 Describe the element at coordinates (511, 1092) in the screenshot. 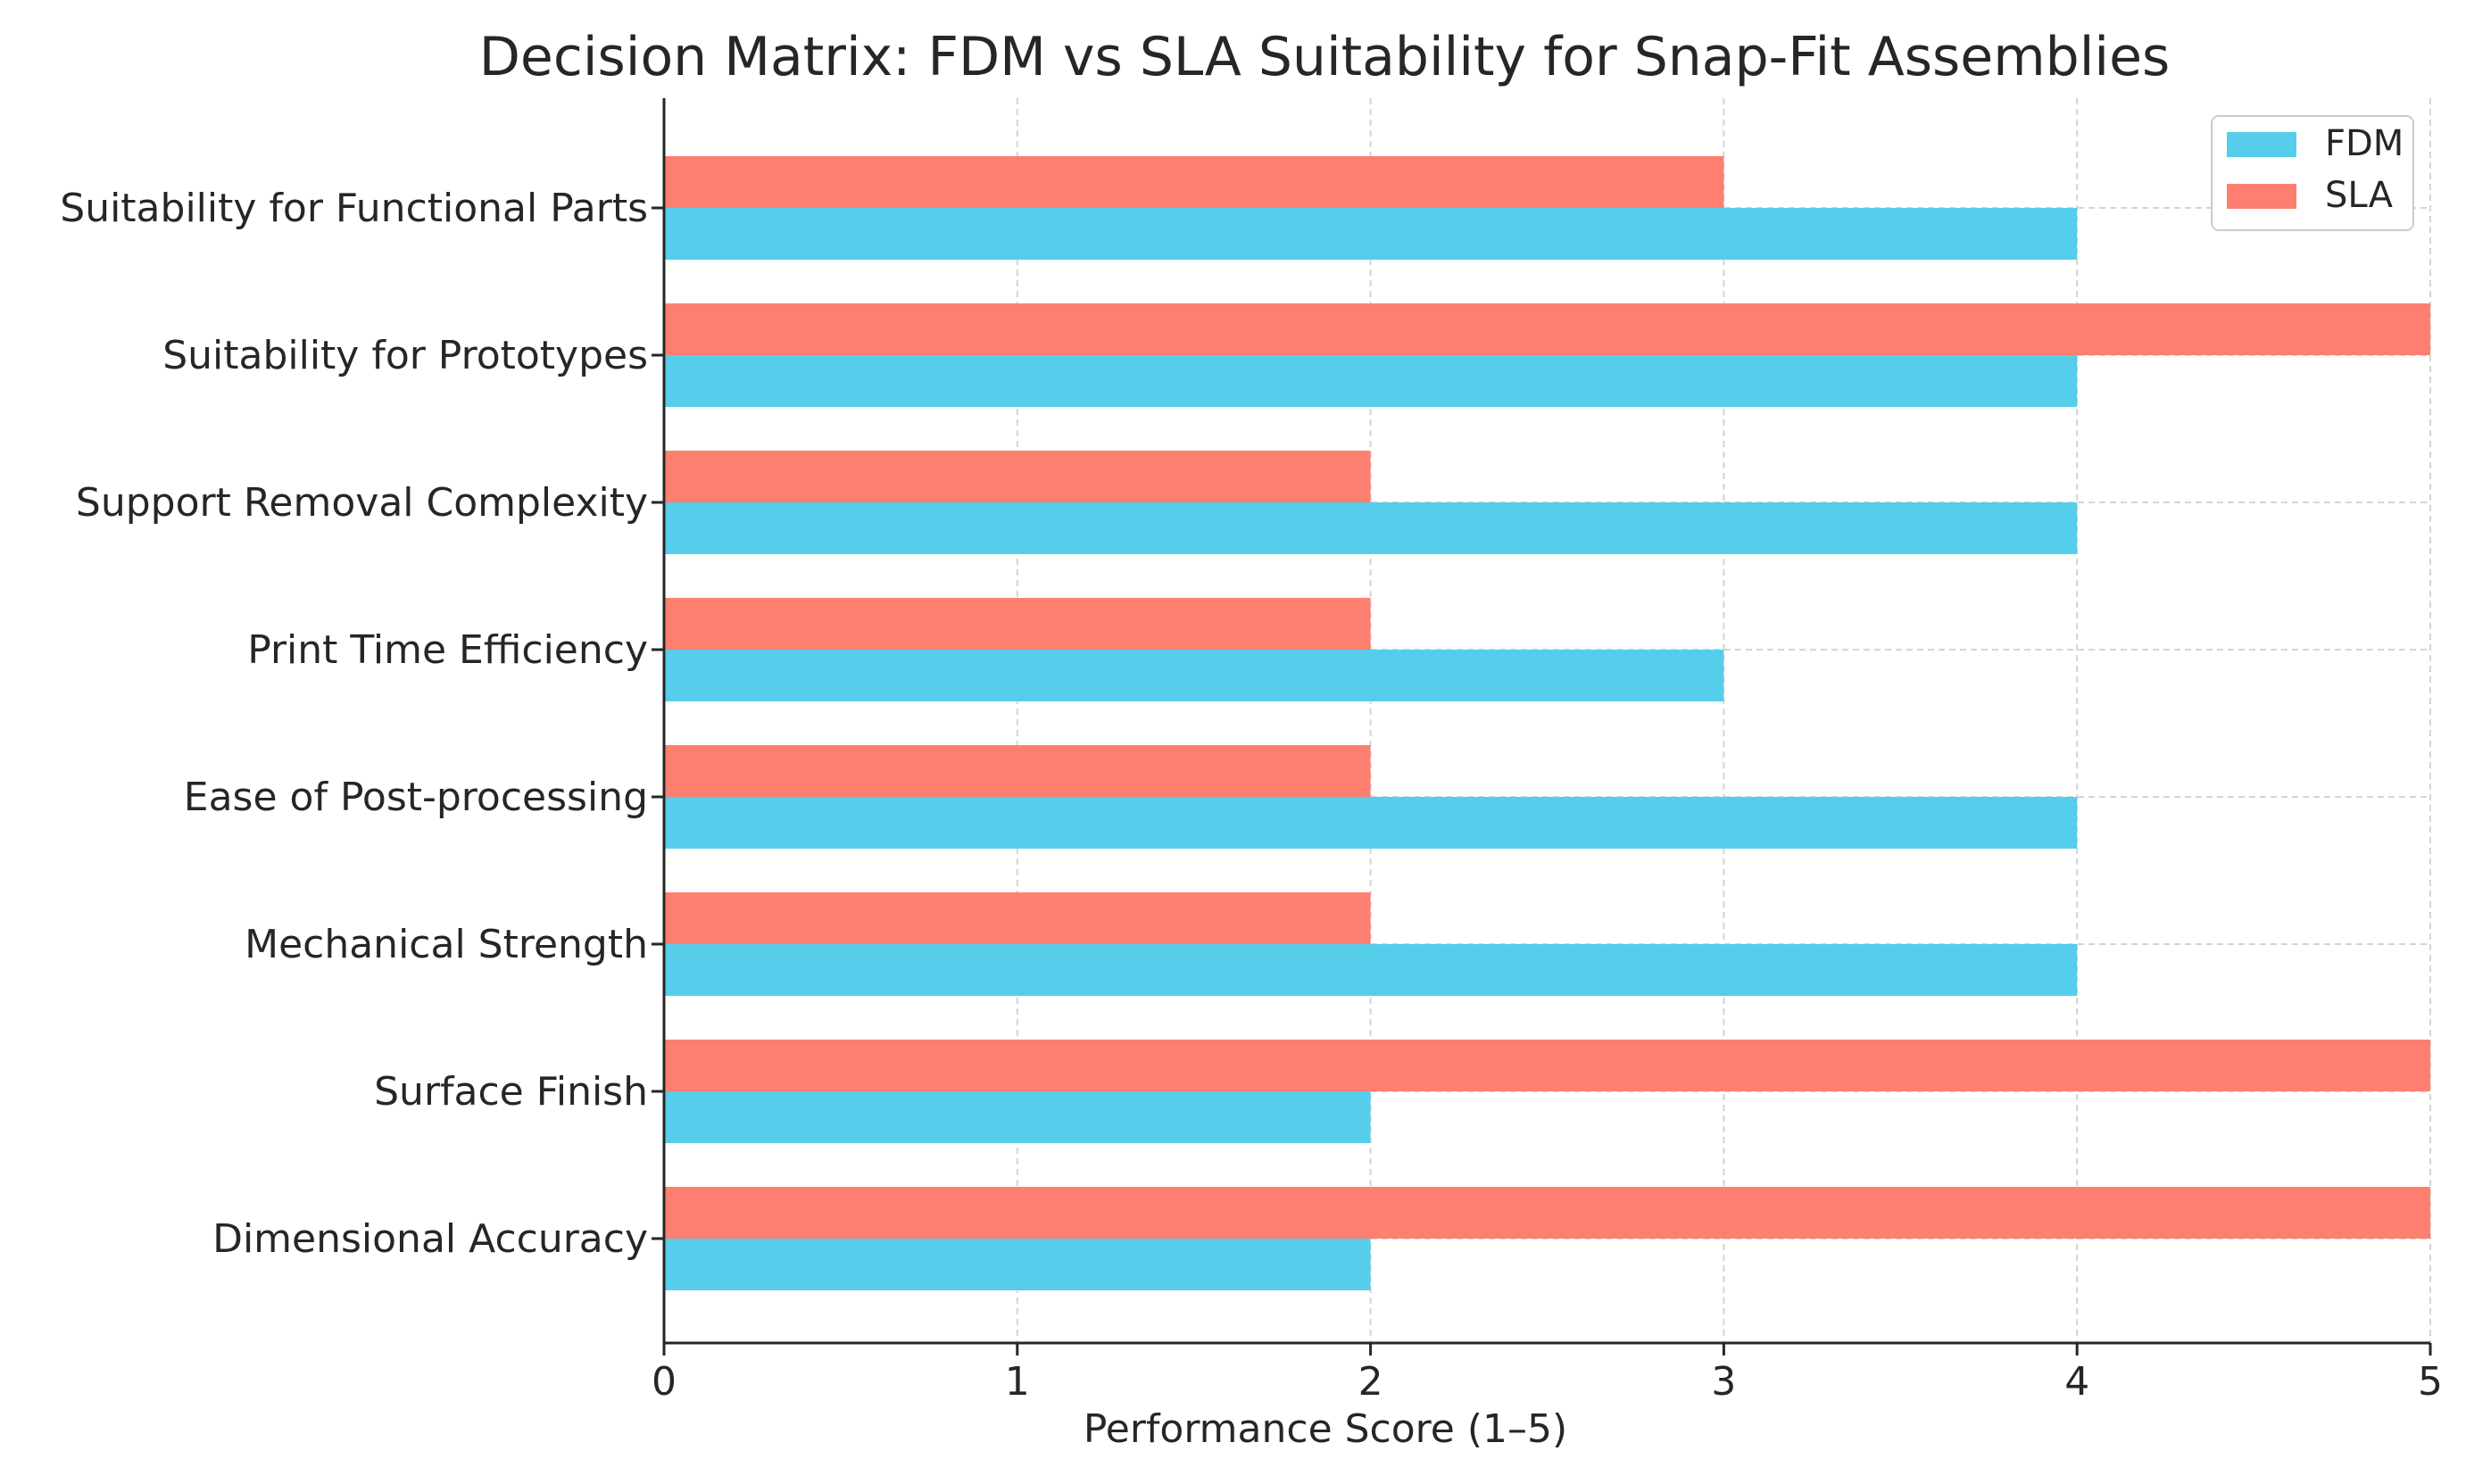

I see `y-tick-label-surface-finish: Surface Finish` at that location.